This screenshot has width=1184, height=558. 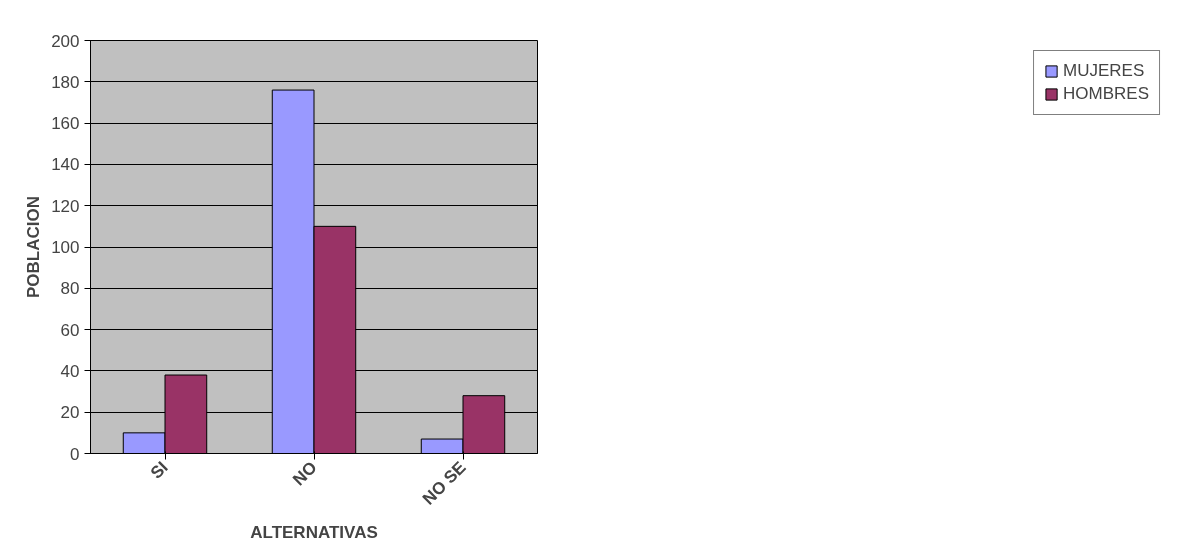 I want to click on legend-label: HOMBRES, so click(x=1106, y=94).